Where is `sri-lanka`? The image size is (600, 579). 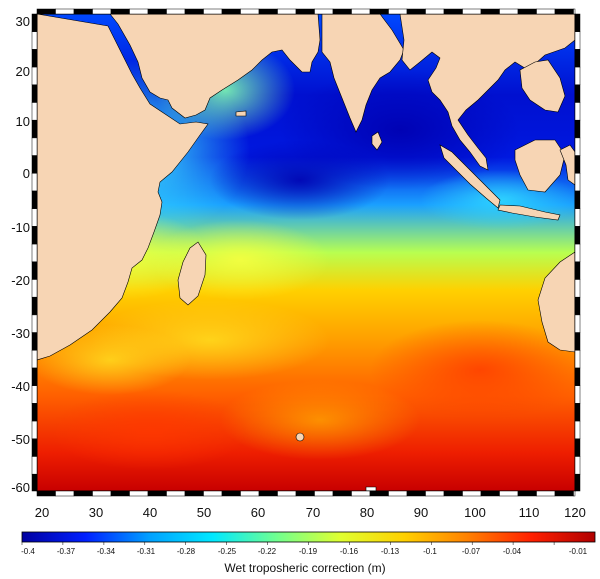 sri-lanka is located at coordinates (377, 141).